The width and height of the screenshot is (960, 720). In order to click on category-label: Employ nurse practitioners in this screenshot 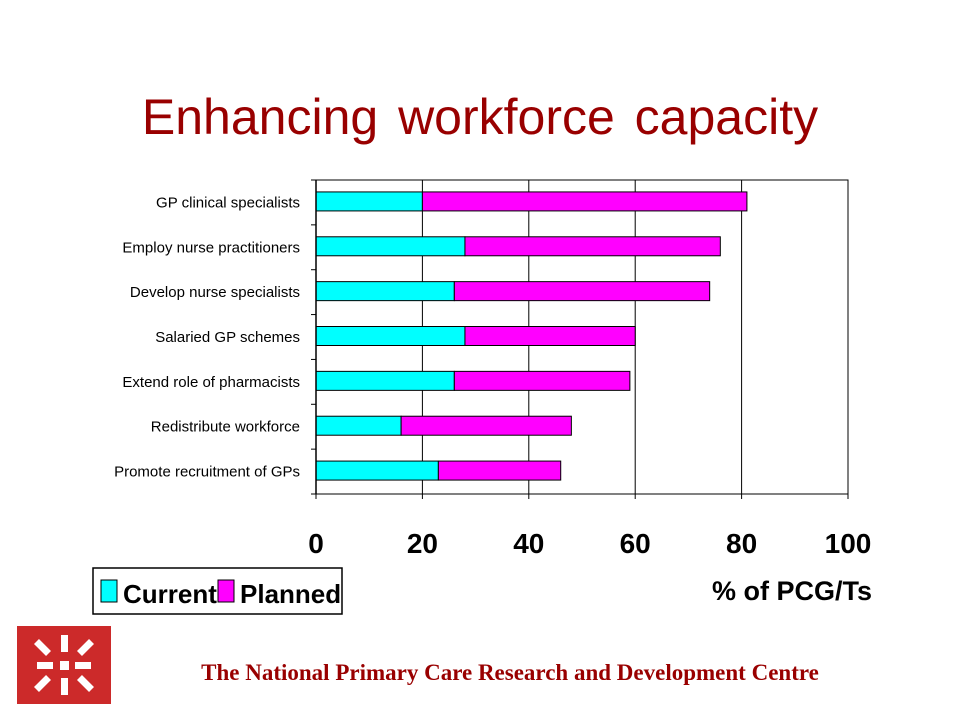, I will do `click(211, 247)`.